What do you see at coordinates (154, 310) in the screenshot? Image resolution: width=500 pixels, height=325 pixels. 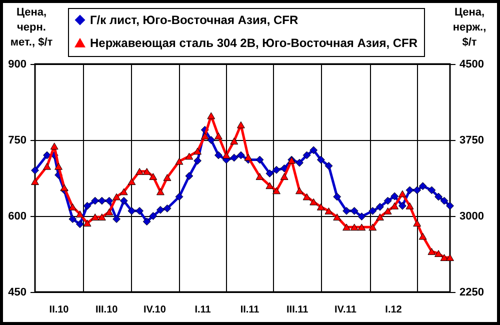 I see `x-tick-label: IV.10` at bounding box center [154, 310].